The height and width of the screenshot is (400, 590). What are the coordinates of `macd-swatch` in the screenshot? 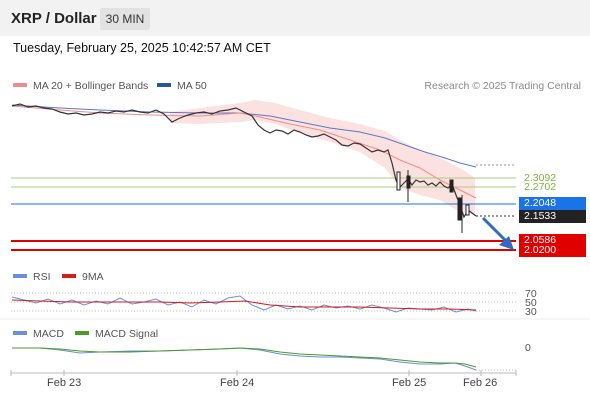 It's located at (20, 333).